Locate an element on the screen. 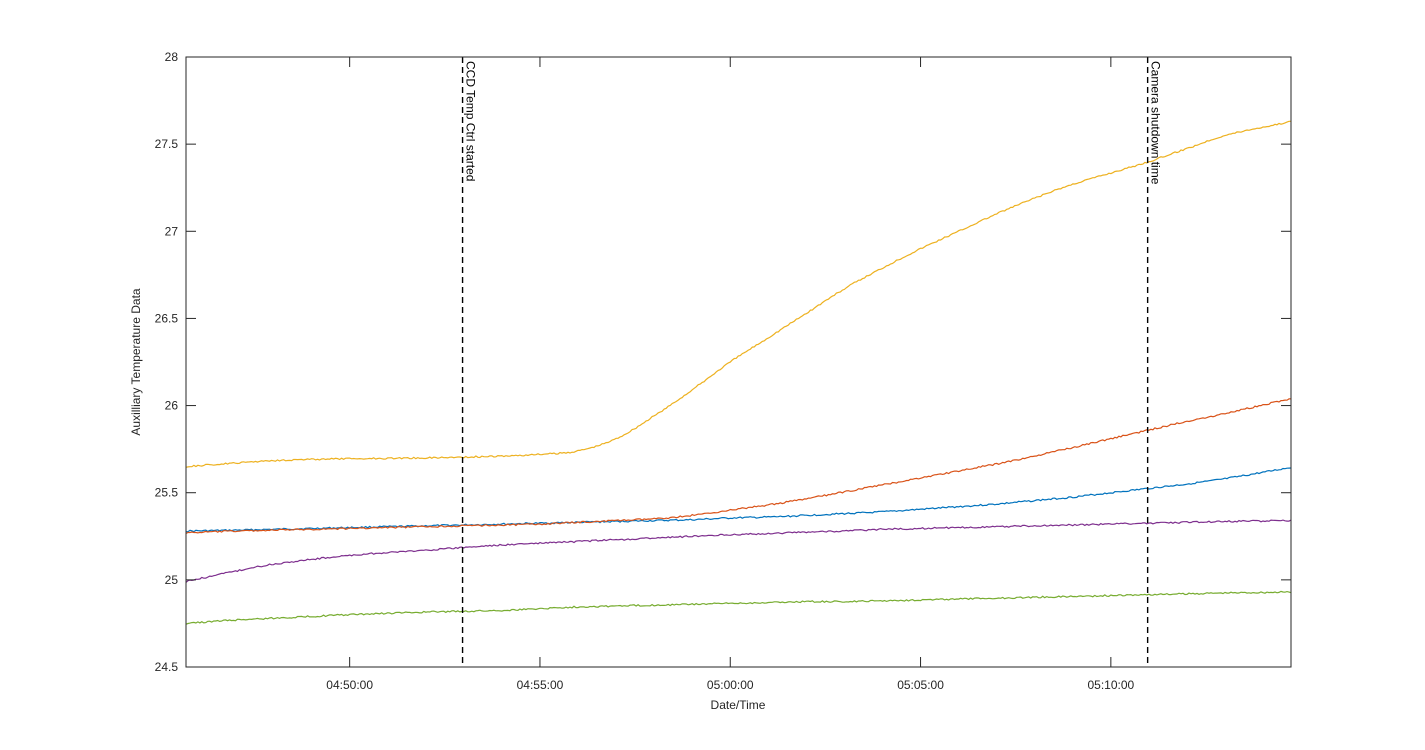 The image size is (1425, 750). x-tick-label: 05:10:00 is located at coordinates (1110, 685).